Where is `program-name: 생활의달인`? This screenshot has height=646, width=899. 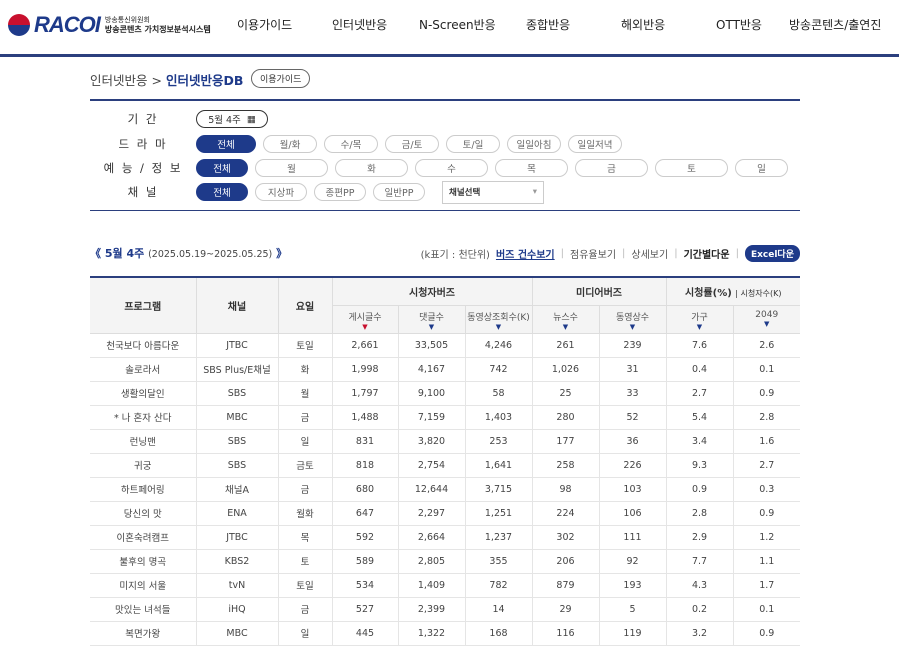
program-name: 생활의달인 is located at coordinates (143, 393).